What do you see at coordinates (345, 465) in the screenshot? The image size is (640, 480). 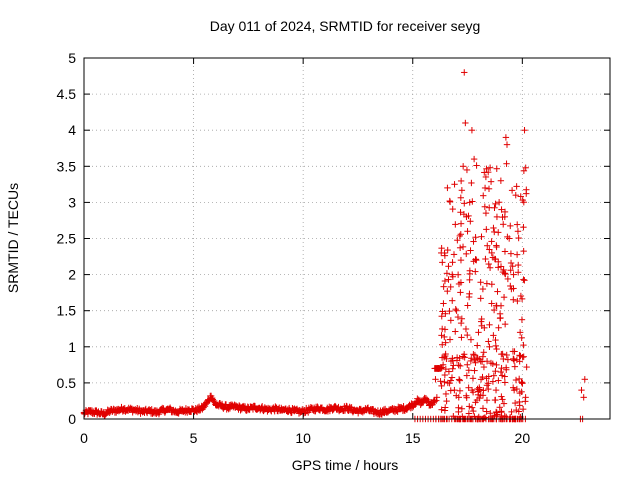 I see `x-axis-label: GPS time / hours` at bounding box center [345, 465].